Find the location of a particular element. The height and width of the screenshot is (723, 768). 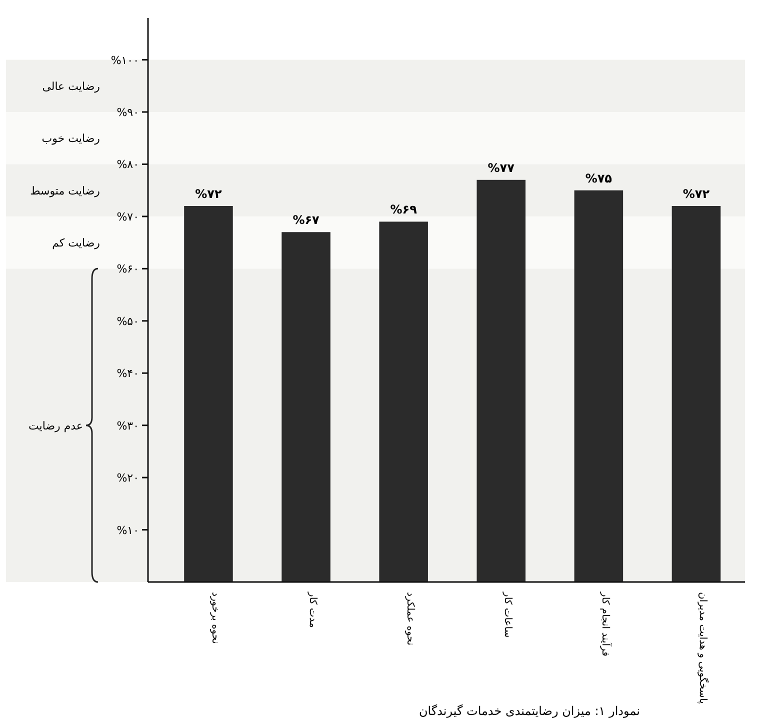

x-tick-label: ساعات کار is located at coordinates (508, 614).